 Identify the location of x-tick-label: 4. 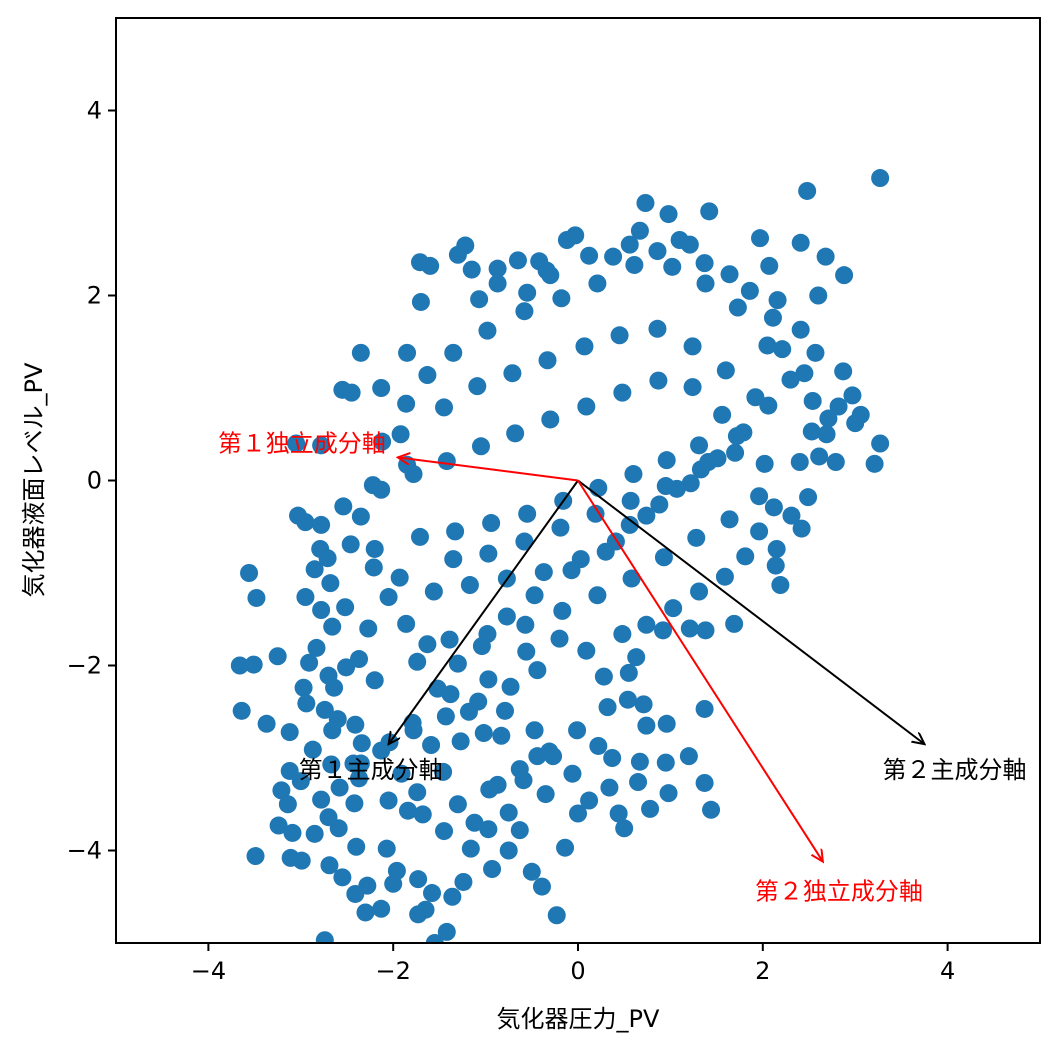
(947, 971).